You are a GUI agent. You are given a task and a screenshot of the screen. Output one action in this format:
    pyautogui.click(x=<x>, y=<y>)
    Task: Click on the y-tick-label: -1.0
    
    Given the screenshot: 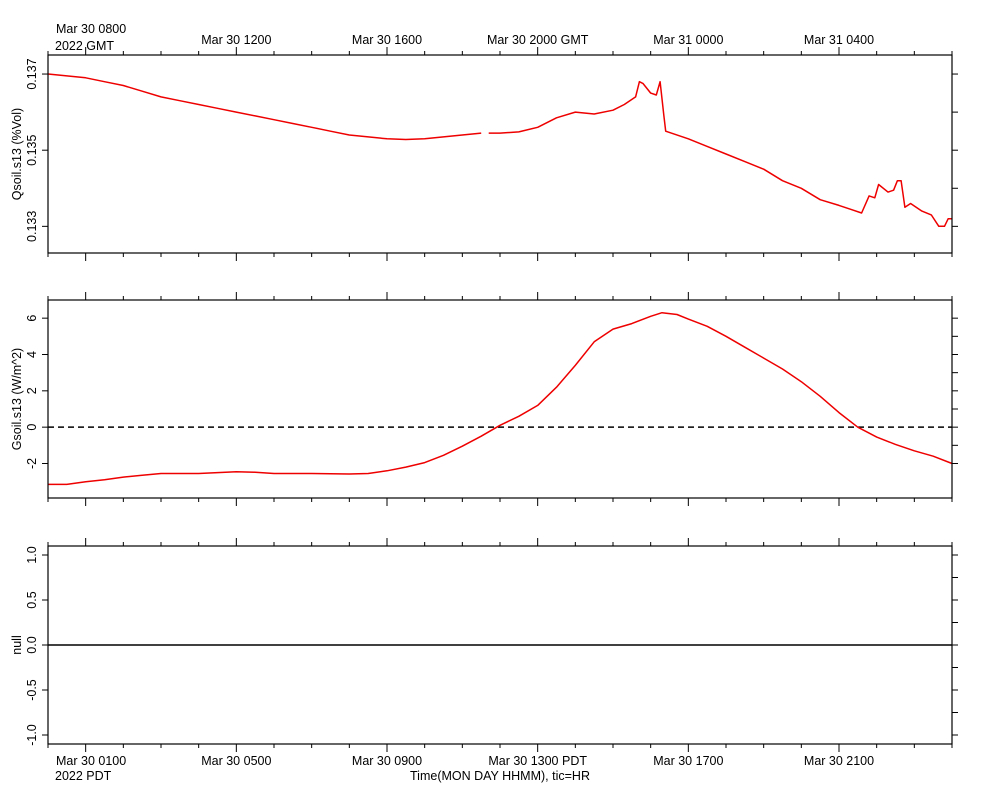 What is the action you would take?
    pyautogui.click(x=32, y=735)
    